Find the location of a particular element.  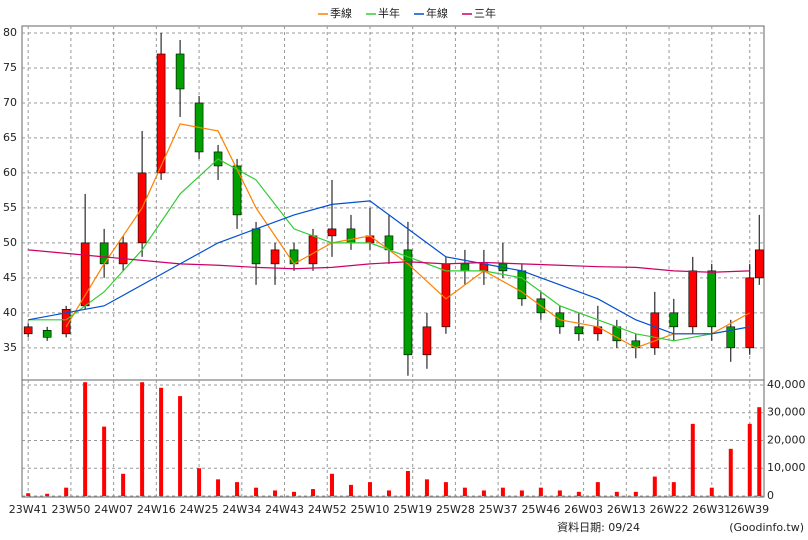

y-tick-label: 45 is located at coordinates (10, 277).